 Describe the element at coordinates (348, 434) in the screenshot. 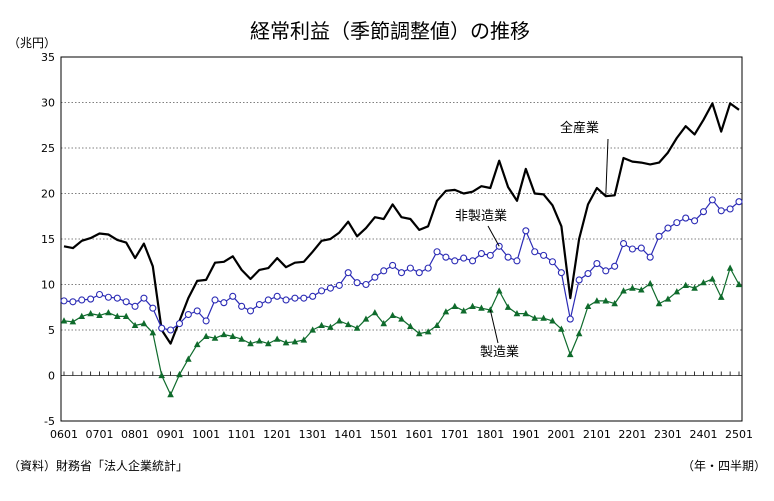

I see `x-tick-label: 1401` at that location.